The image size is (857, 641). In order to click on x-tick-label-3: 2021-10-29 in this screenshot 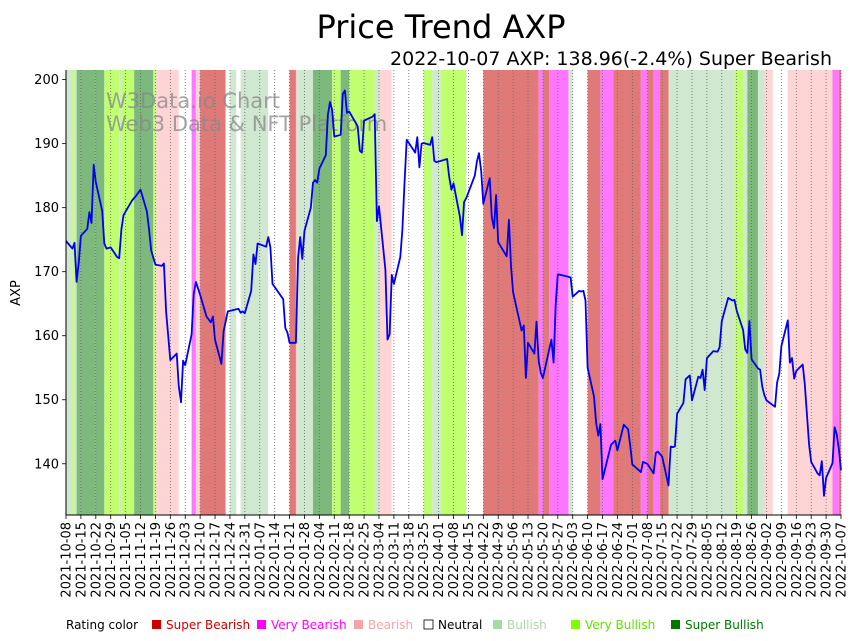, I will do `click(111, 560)`.